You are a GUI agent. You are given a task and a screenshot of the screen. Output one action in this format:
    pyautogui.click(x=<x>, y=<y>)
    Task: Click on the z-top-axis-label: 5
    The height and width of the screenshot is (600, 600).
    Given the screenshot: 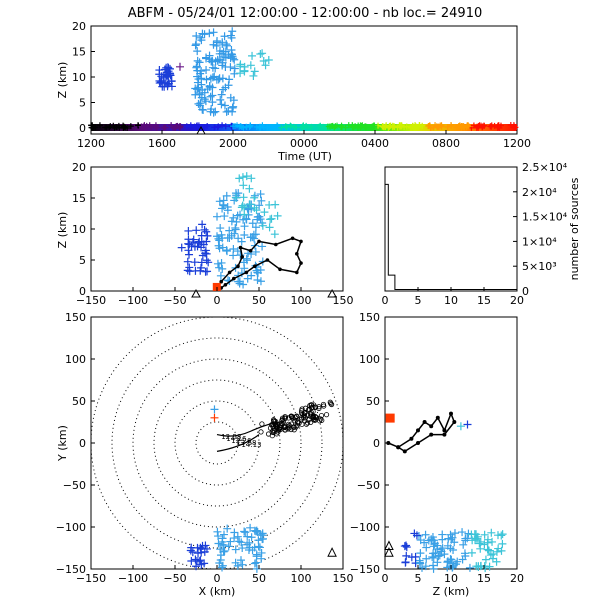 What is the action you would take?
    pyautogui.click(x=82, y=103)
    